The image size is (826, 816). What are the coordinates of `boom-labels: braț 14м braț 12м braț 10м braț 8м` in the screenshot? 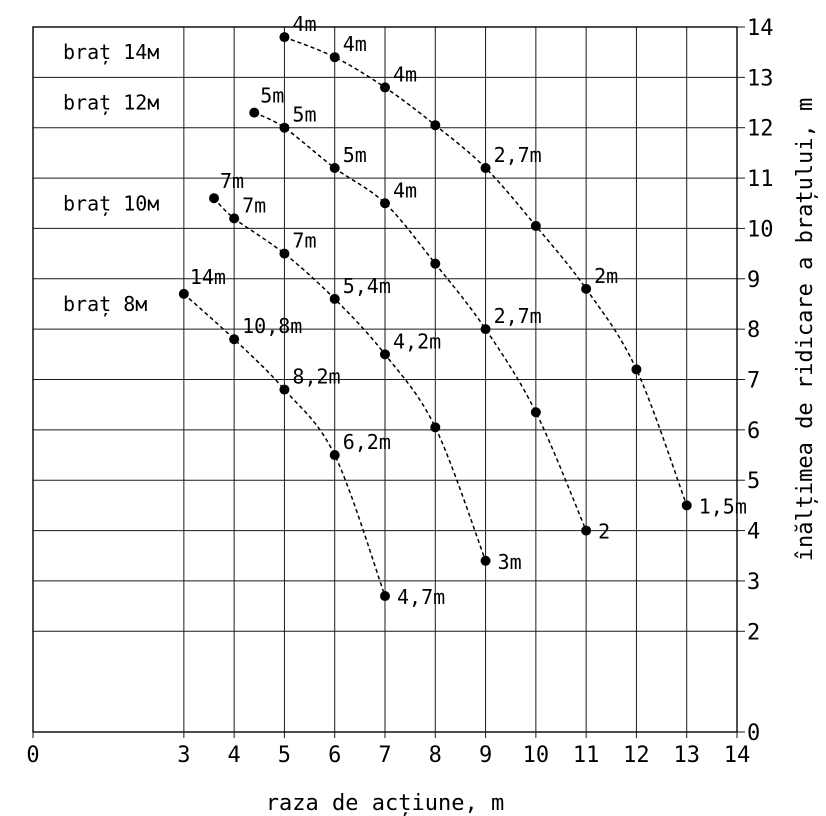 It's located at (111, 178).